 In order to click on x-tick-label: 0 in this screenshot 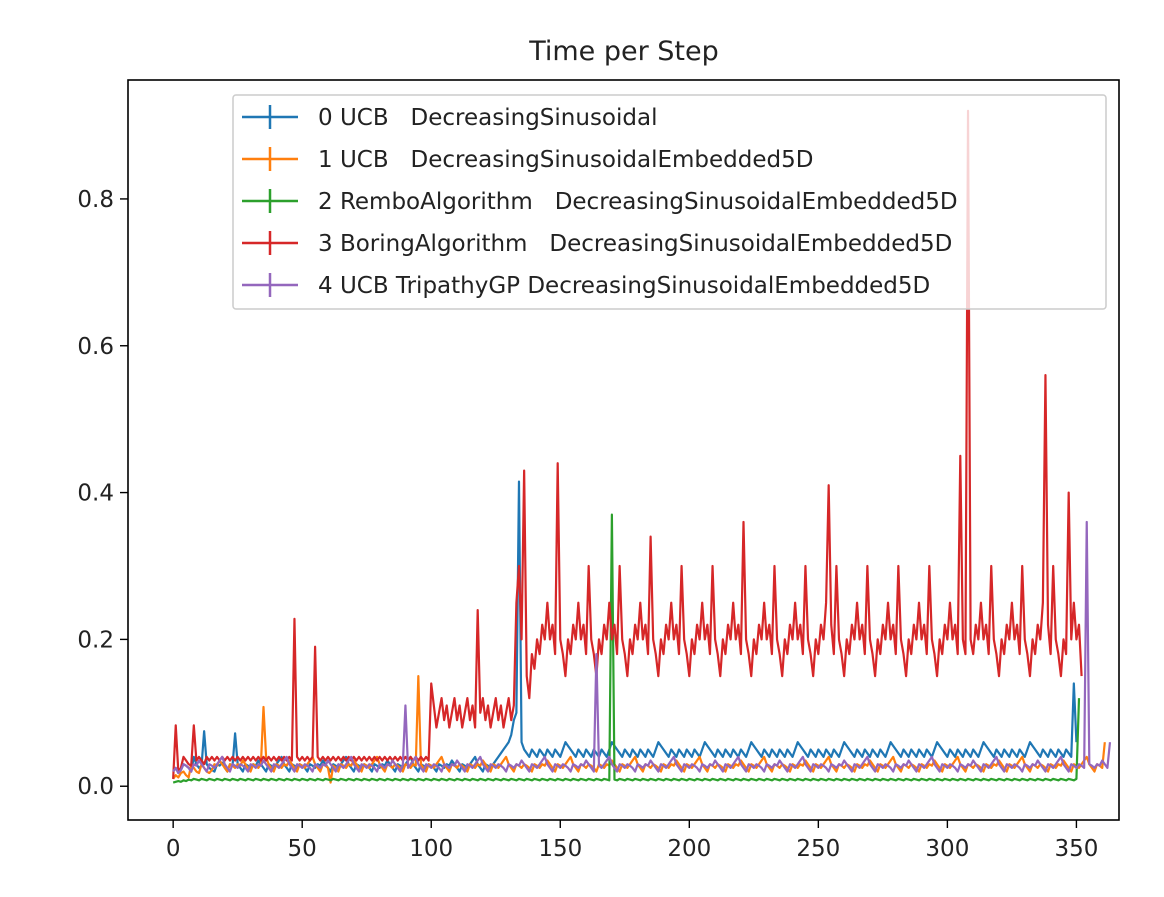, I will do `click(173, 849)`.